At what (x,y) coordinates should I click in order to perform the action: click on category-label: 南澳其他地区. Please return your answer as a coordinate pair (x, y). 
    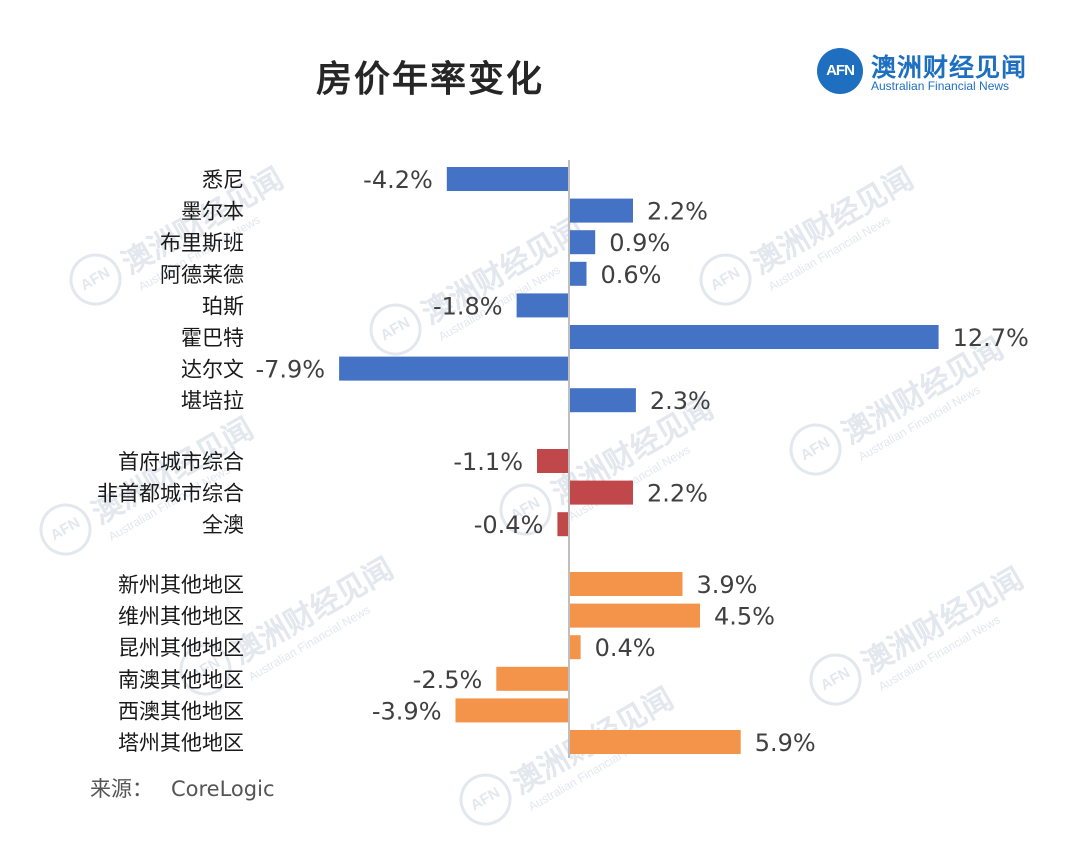
    Looking at the image, I should click on (181, 680).